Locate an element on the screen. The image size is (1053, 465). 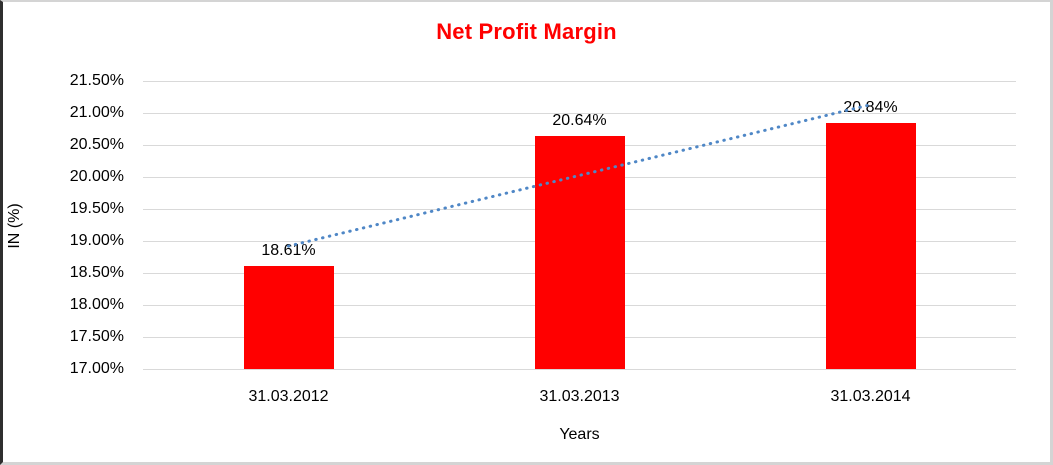
y-tick-label: 19.50% is located at coordinates (96, 208).